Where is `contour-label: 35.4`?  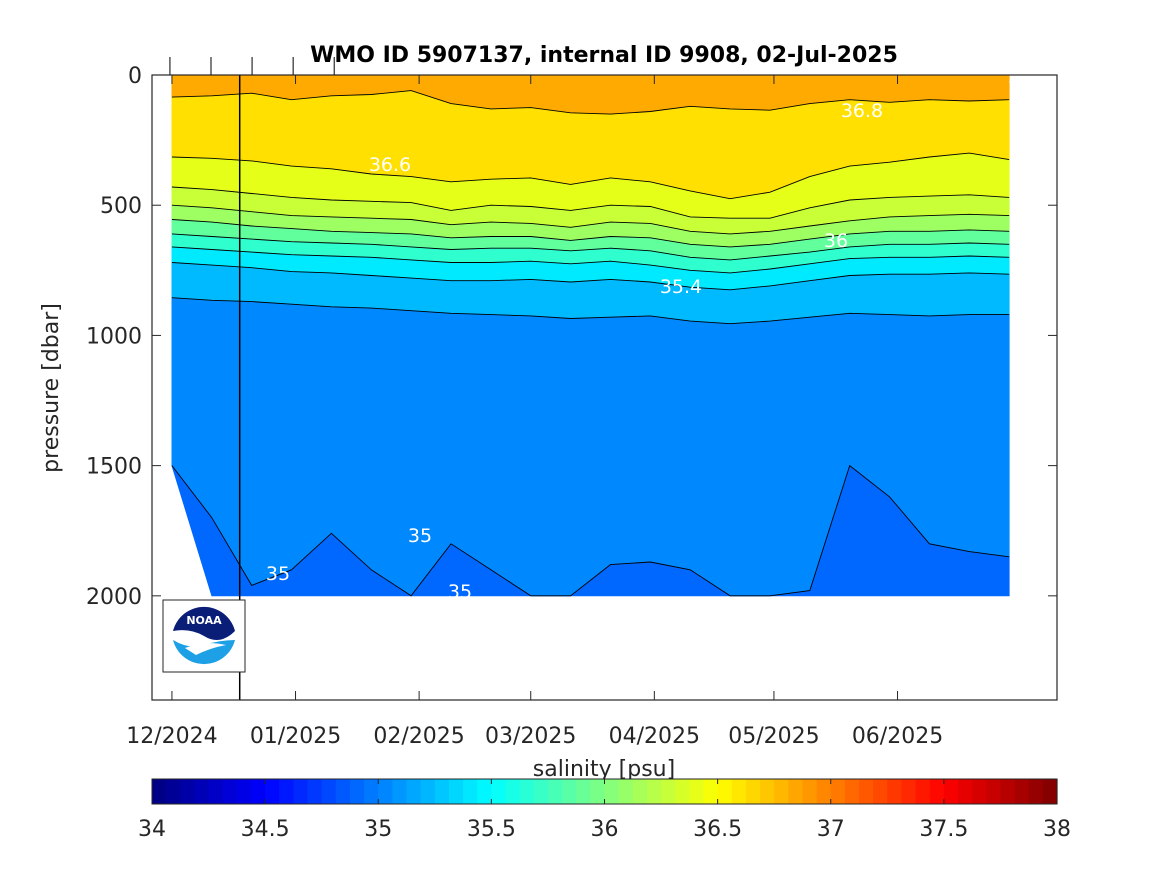
contour-label: 35.4 is located at coordinates (681, 287).